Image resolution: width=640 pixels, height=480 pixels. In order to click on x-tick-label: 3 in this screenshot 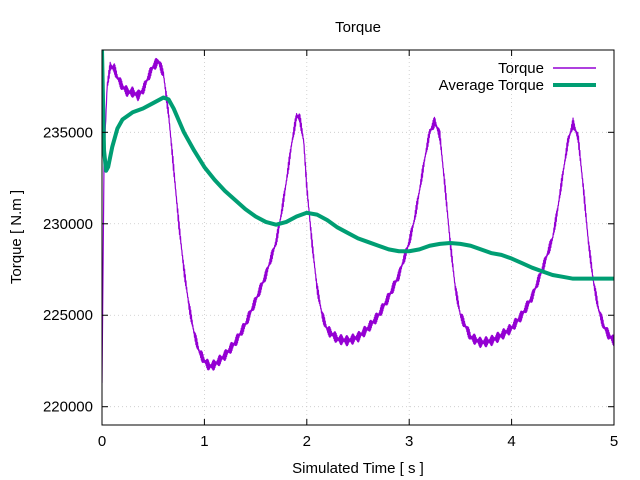, I will do `click(409, 441)`.